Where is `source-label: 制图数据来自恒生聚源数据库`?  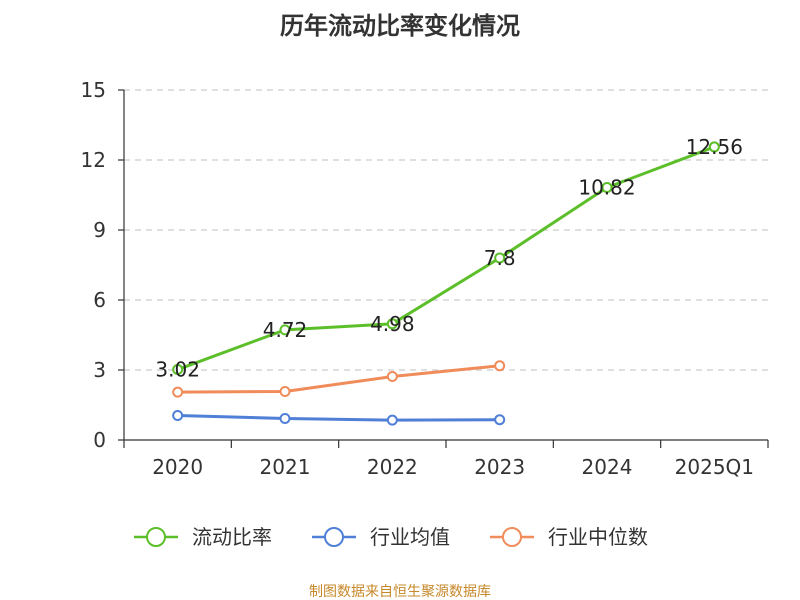 source-label: 制图数据来自恒生聚源数据库 is located at coordinates (400, 592).